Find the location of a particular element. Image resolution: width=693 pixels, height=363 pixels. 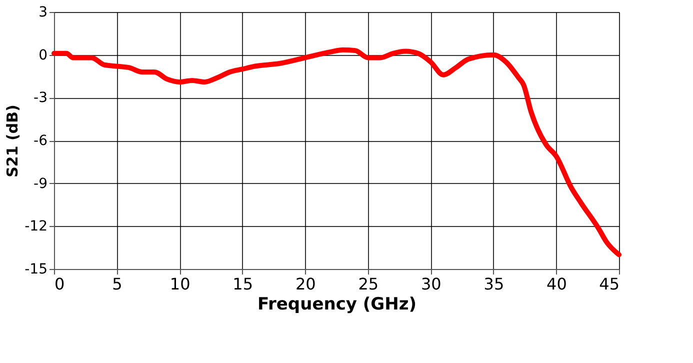

y-tick-label: 0 is located at coordinates (43, 55).